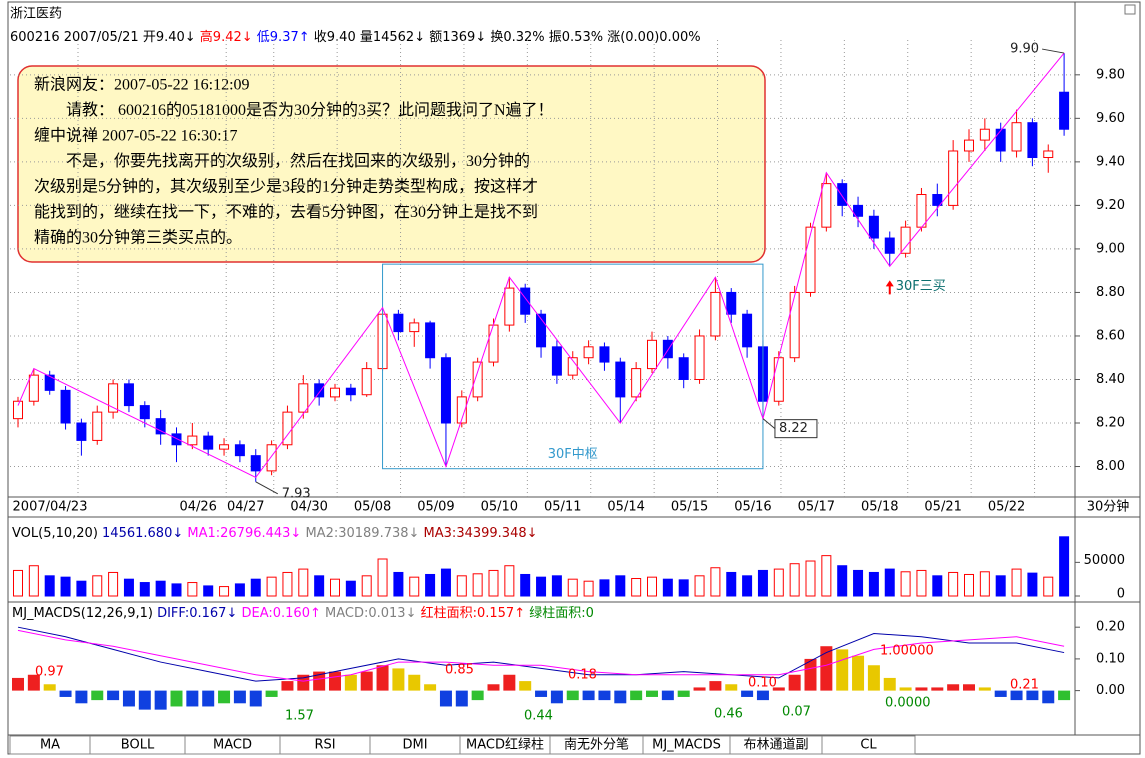  I want to click on comment-line: 缠中说禅 2007-05-22 16:30:17, so click(136, 136).